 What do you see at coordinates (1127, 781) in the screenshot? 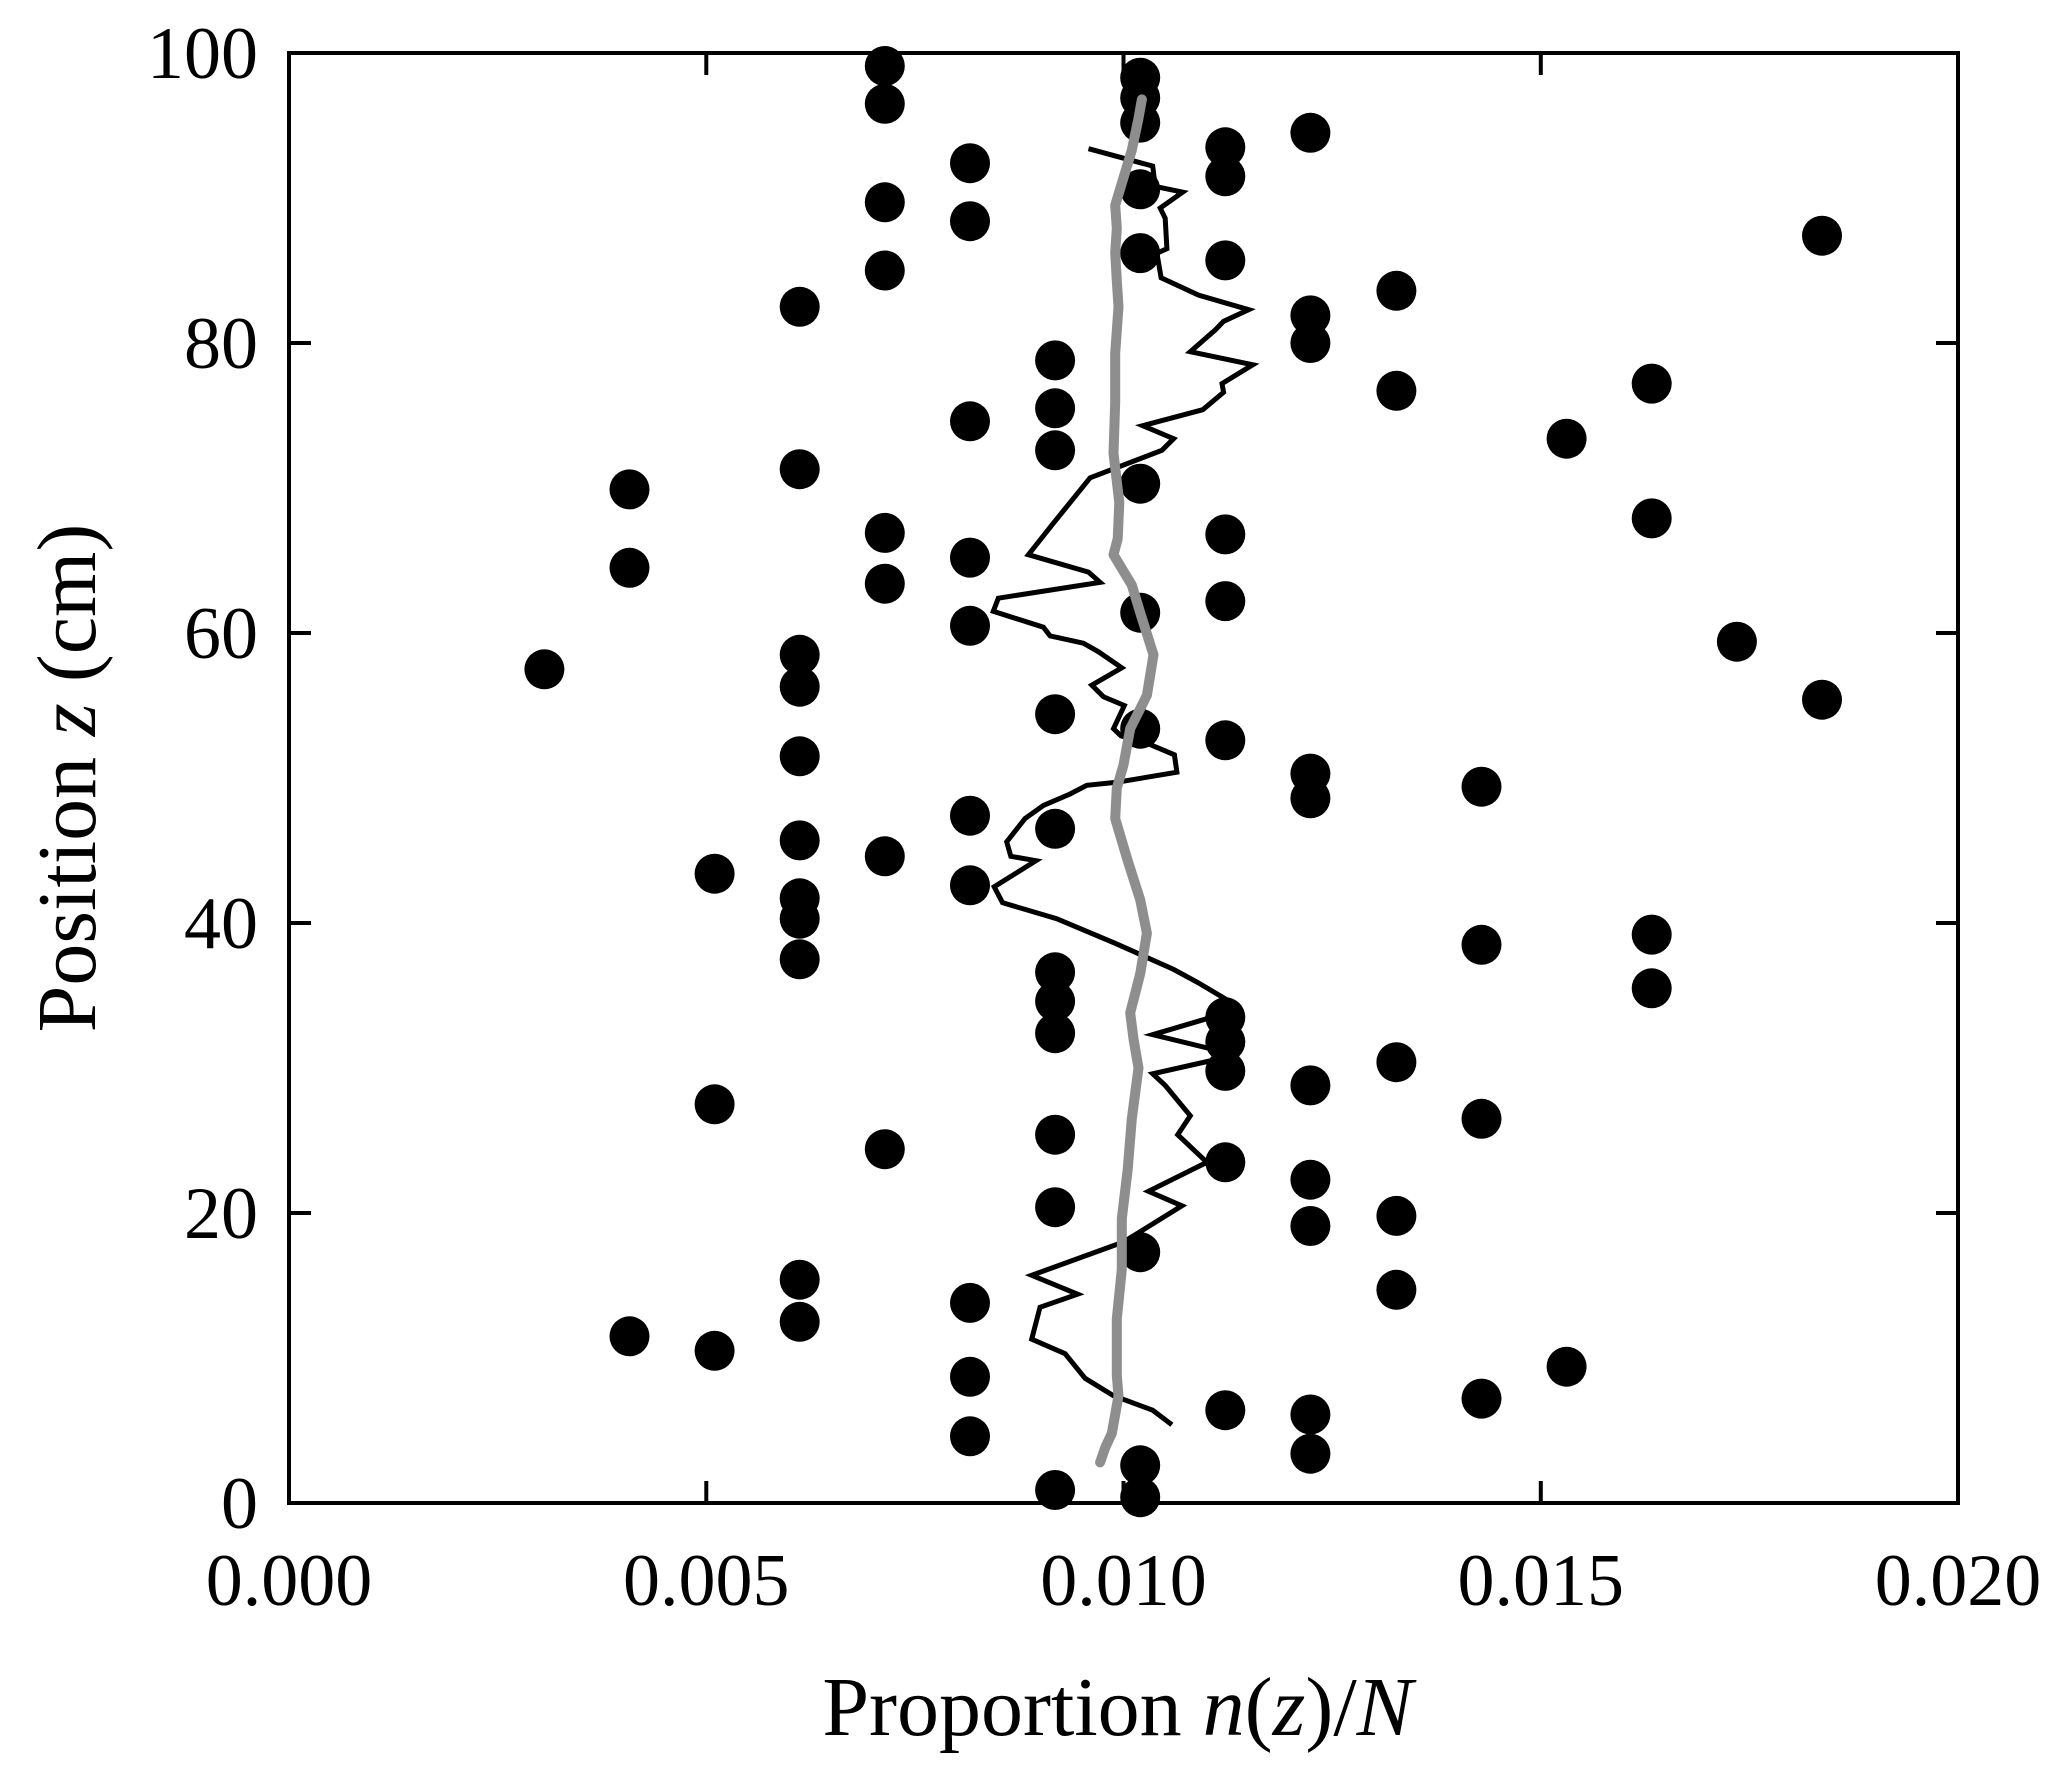
I see `smoothed-mean-line` at bounding box center [1127, 781].